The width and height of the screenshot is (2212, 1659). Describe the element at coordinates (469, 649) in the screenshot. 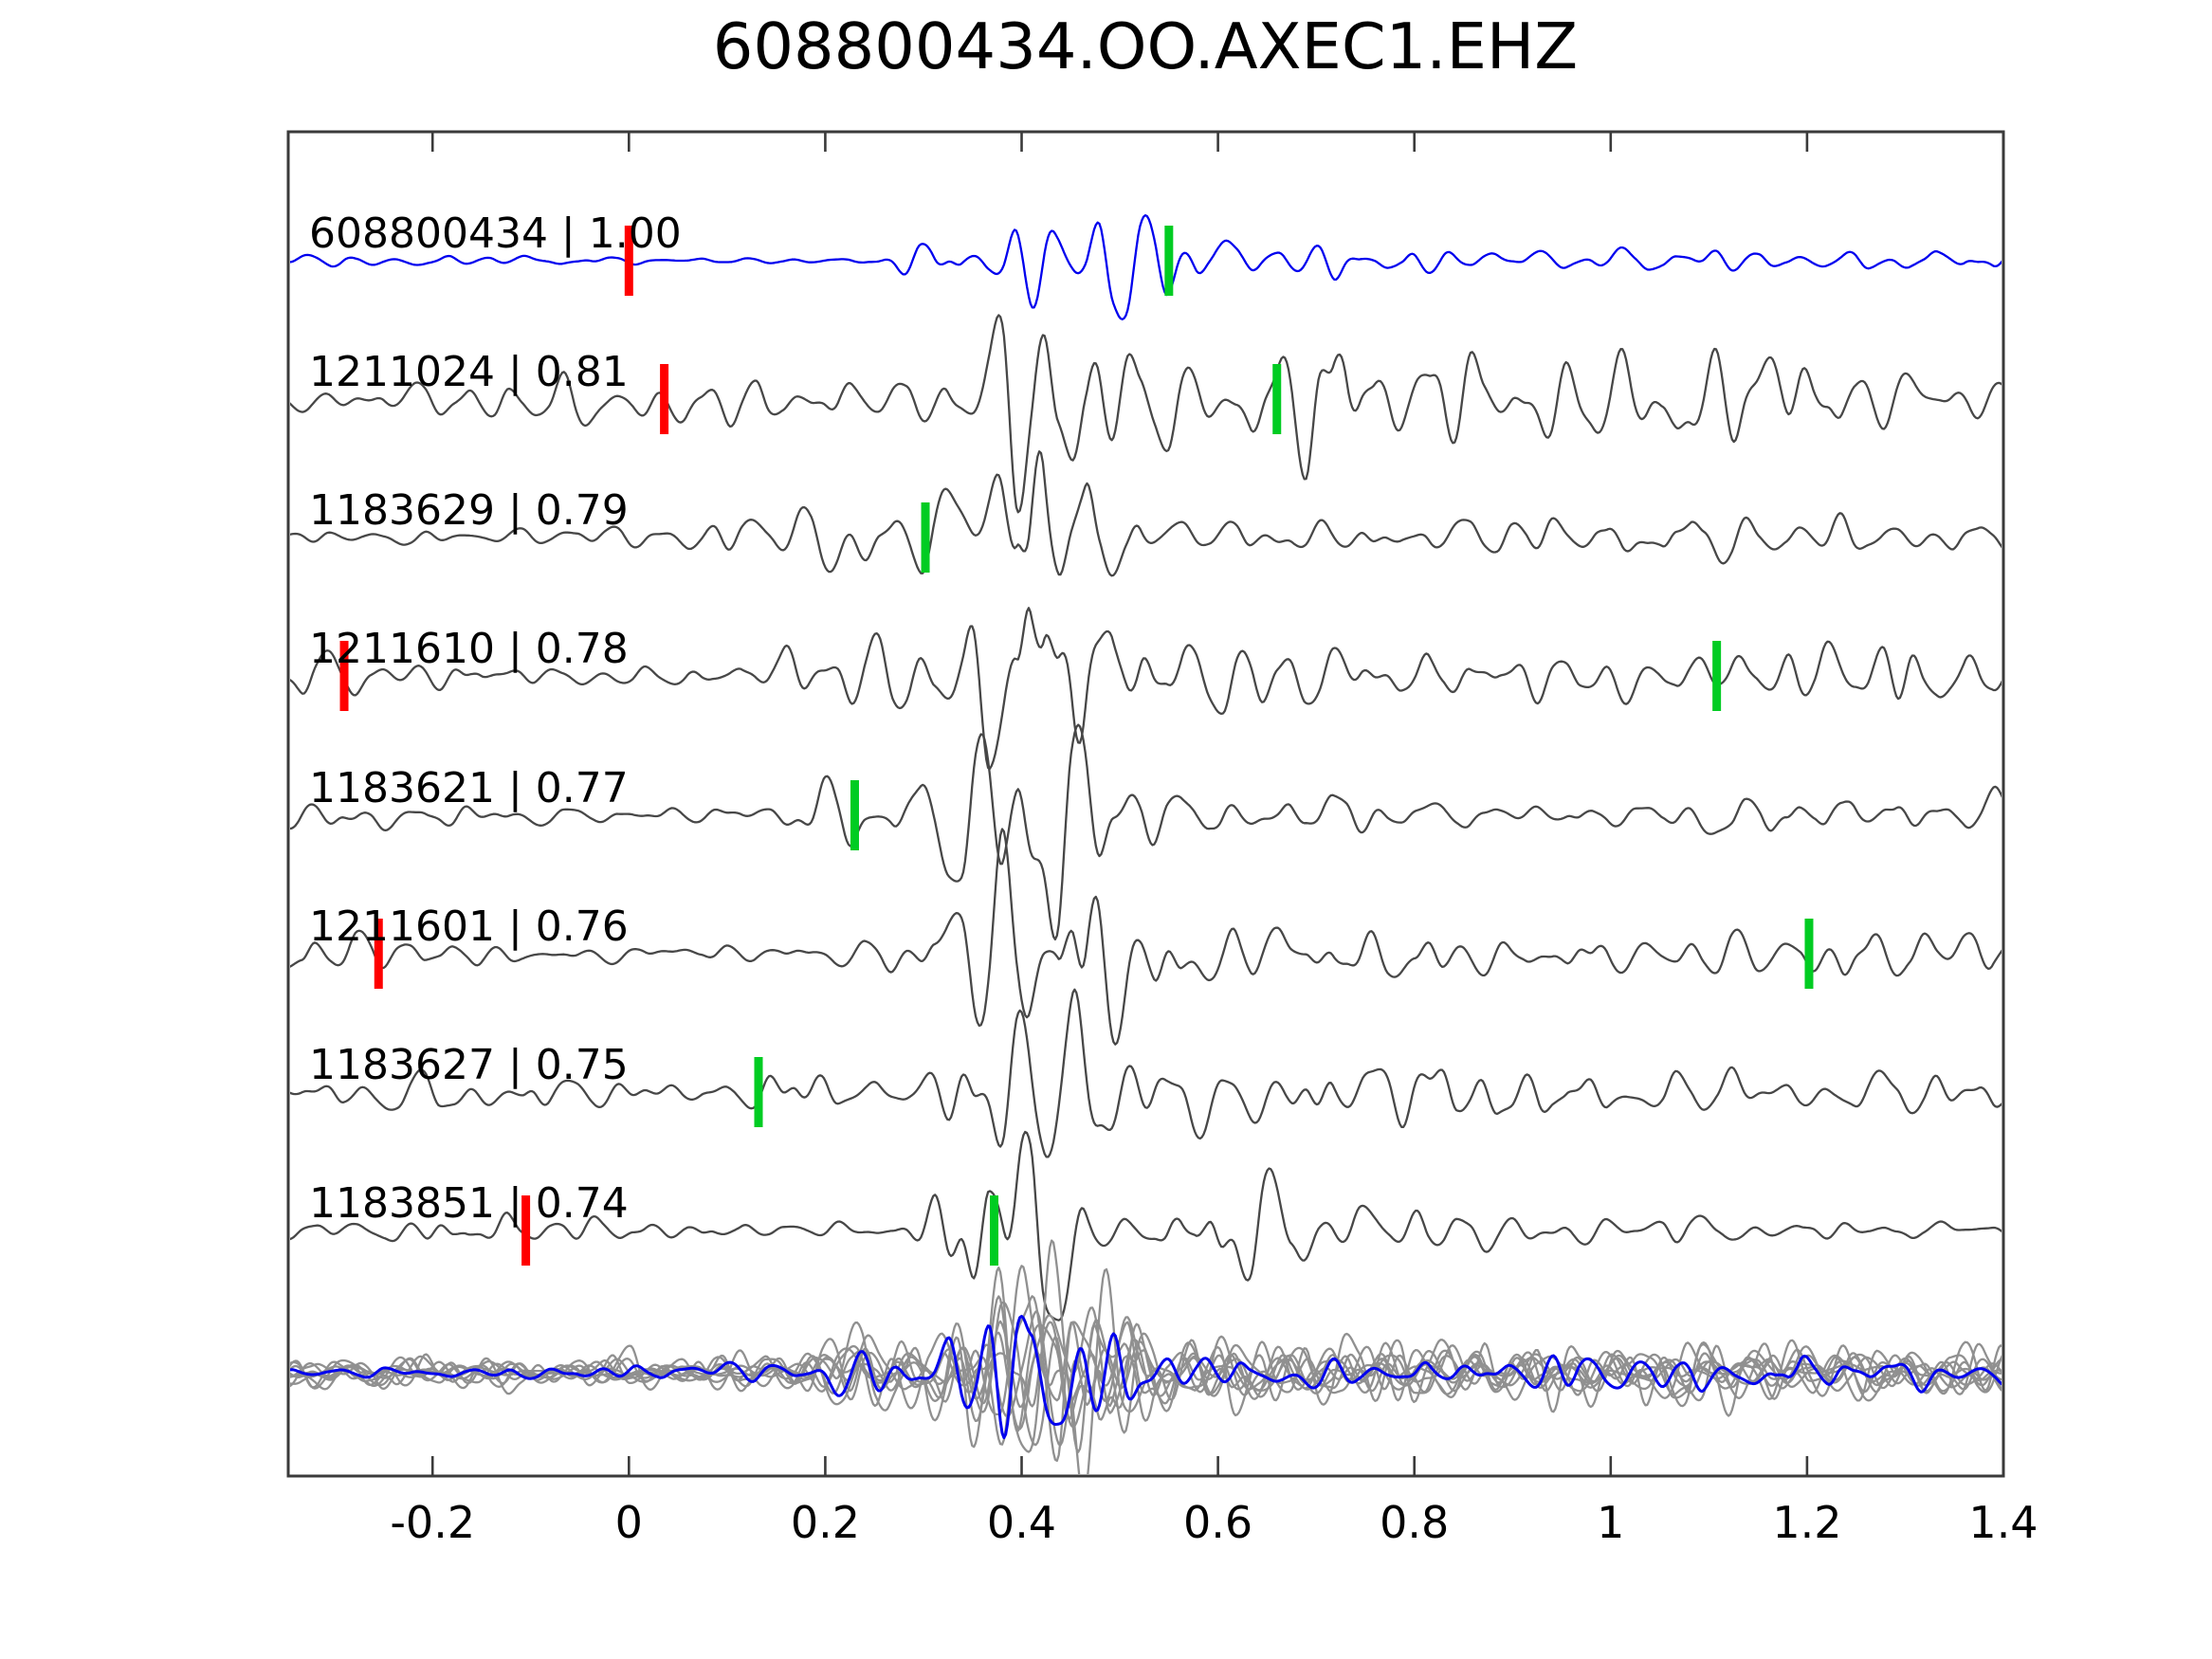

I see `trace-label: 1211610 | 0.78` at that location.